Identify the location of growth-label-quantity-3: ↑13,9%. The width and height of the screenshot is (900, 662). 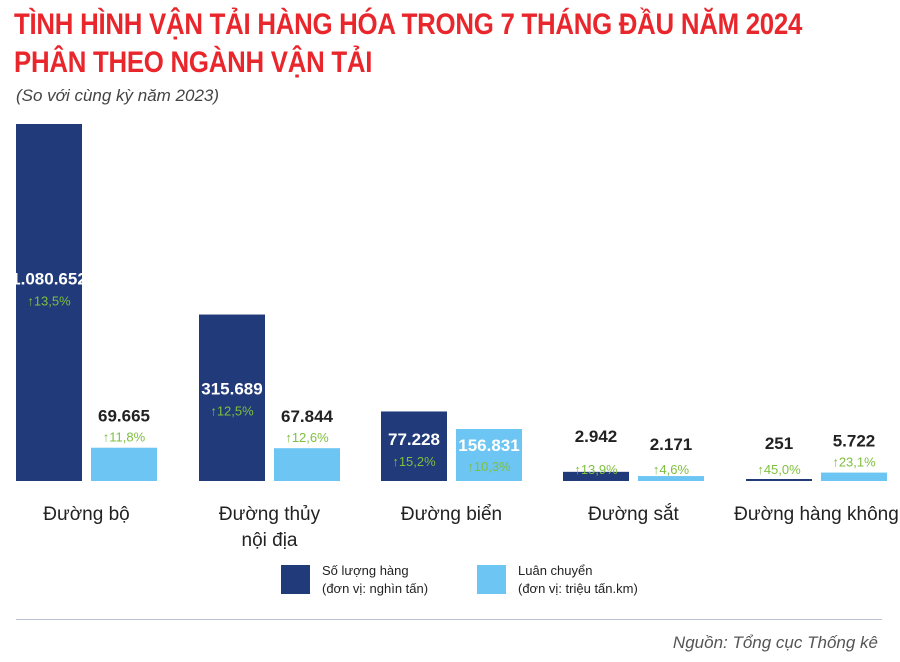
(596, 469).